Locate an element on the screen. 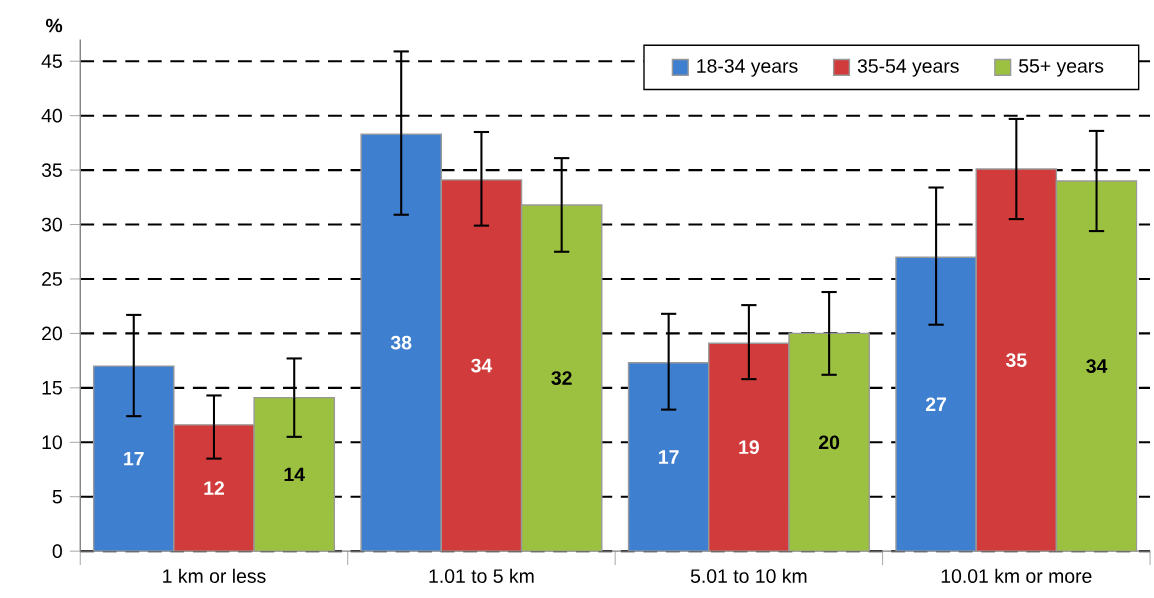 The height and width of the screenshot is (598, 1154). x-tick-label: 10.01 km or more is located at coordinates (1016, 576).